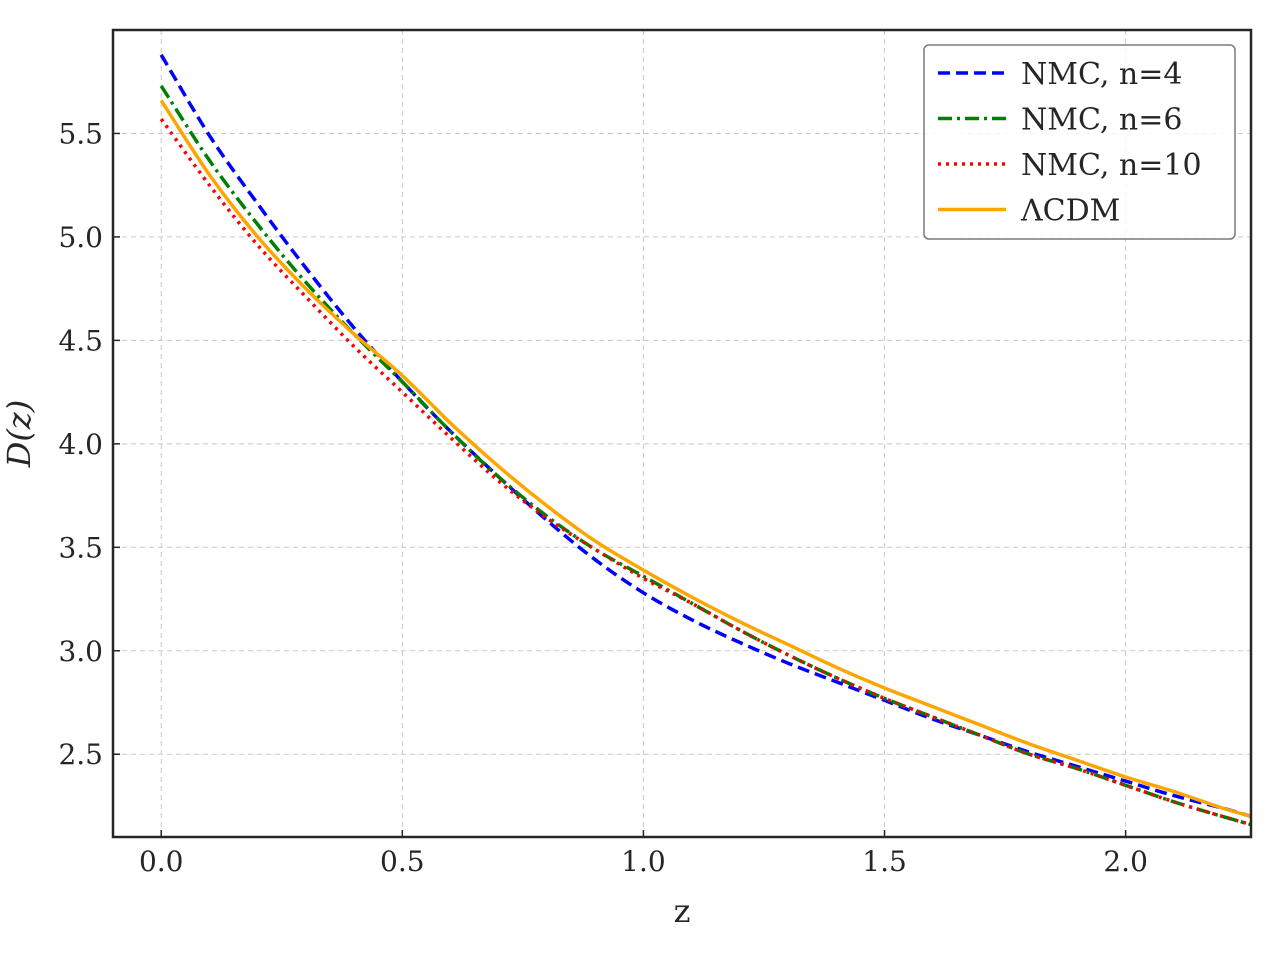  I want to click on y-tick-label: 3.5, so click(80, 547).